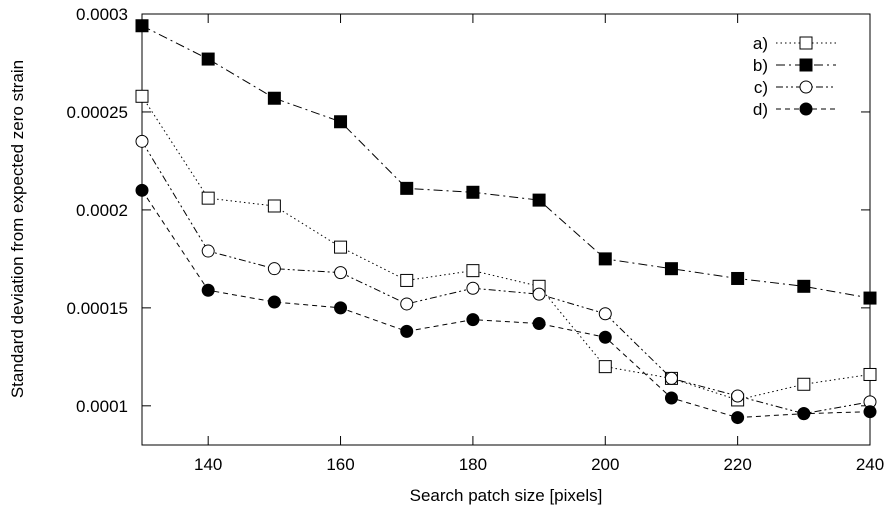 The width and height of the screenshot is (890, 512). Describe the element at coordinates (102, 14) in the screenshot. I see `y-tick-label: 0.0003` at that location.